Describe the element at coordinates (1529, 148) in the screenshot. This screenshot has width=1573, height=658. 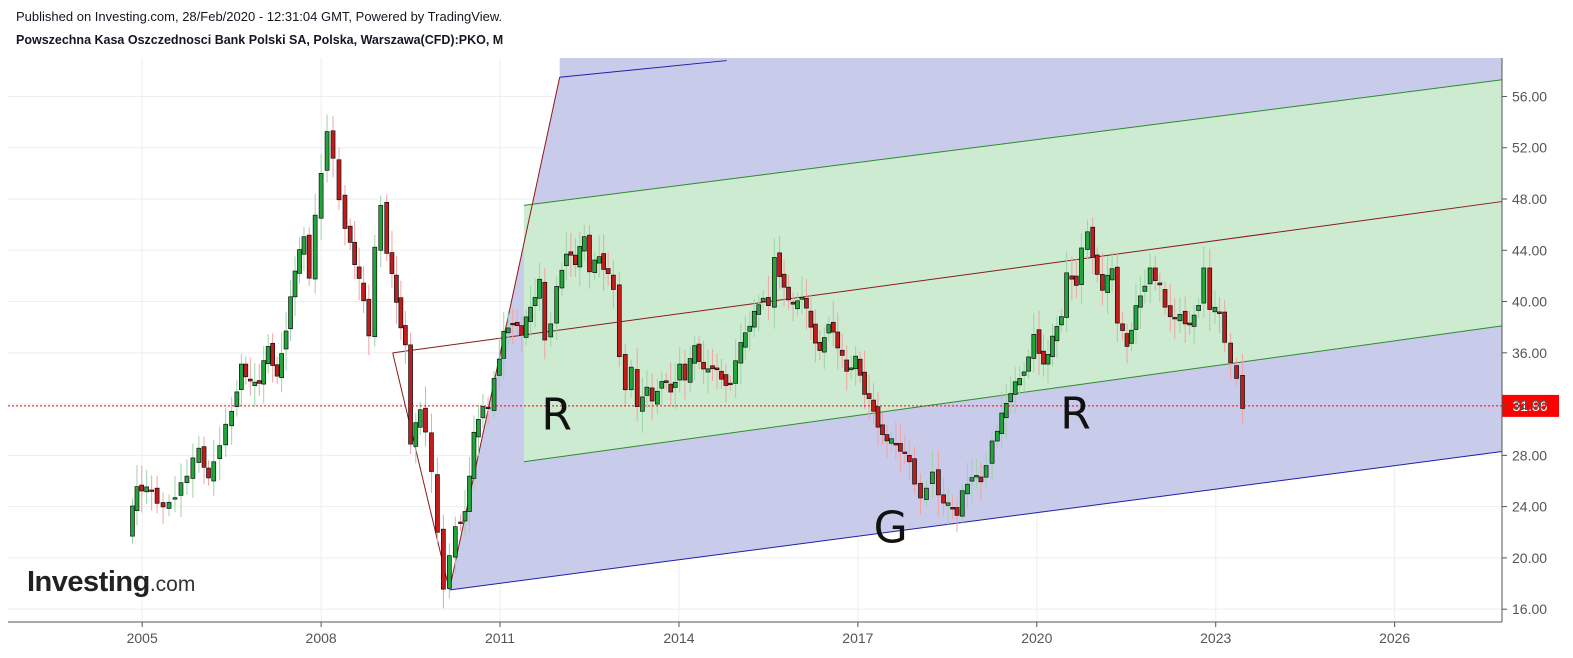
I see `y-tick-label: 52.00` at that location.